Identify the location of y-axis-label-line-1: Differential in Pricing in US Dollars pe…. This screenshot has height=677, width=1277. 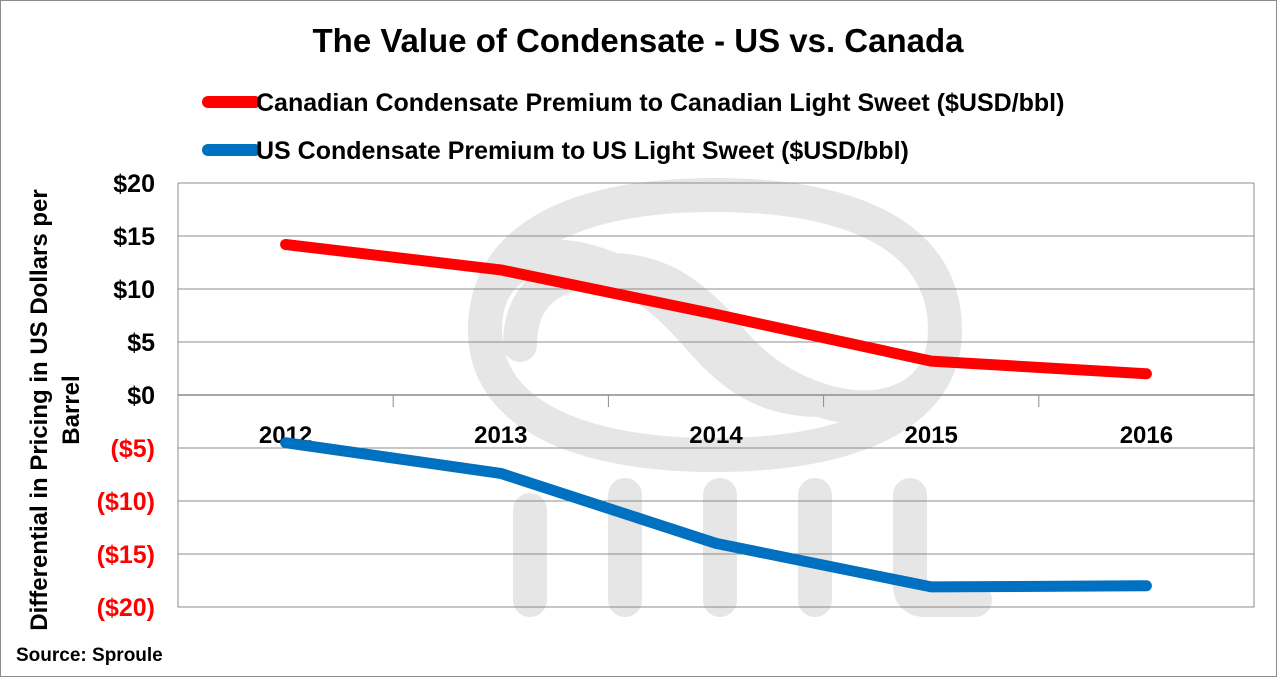
(39, 409).